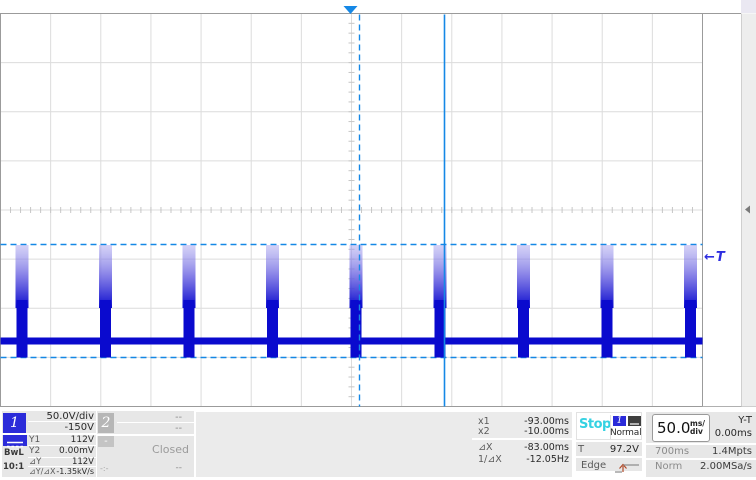  I want to click on rising-edge-icon, so click(627, 468).